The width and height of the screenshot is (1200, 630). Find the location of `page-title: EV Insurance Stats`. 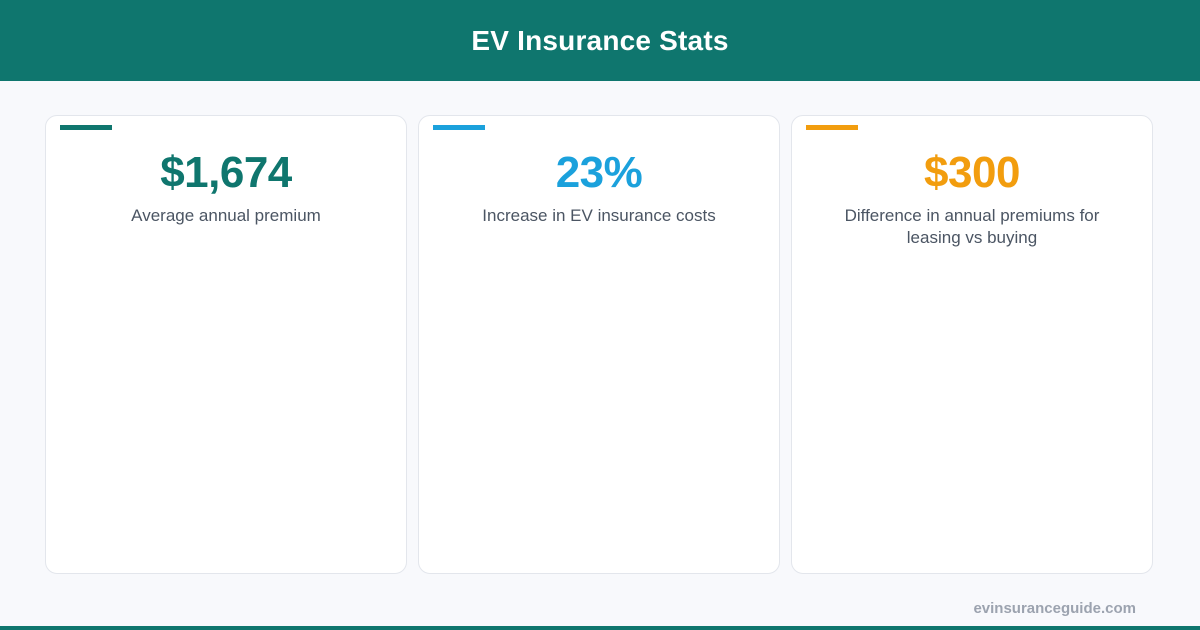

page-title: EV Insurance Stats is located at coordinates (600, 40).